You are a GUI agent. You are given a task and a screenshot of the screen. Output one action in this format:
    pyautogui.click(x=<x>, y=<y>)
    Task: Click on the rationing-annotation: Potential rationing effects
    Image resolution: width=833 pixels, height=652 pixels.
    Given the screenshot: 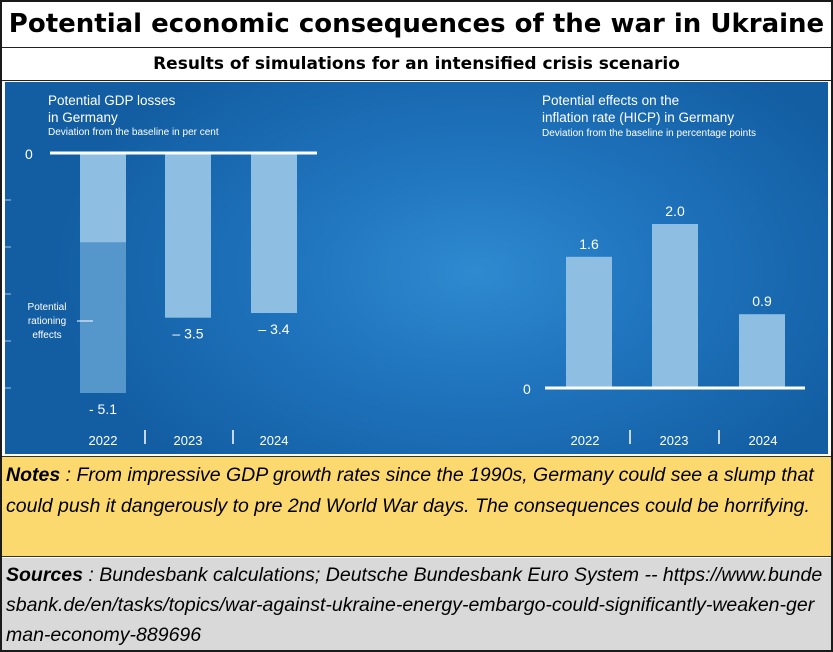 What is the action you would take?
    pyautogui.click(x=60, y=321)
    